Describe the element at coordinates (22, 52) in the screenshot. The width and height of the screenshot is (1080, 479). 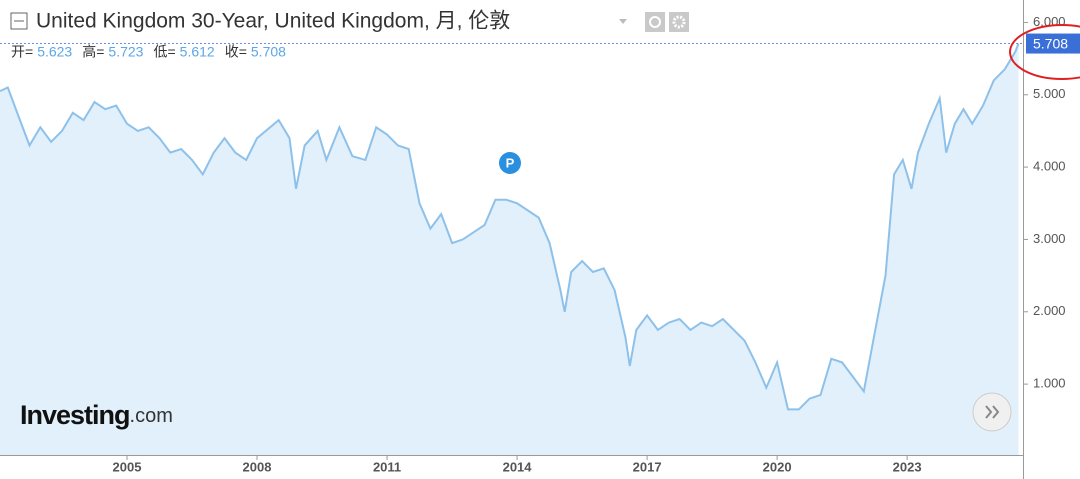
I see `ohlc-label: 开=` at that location.